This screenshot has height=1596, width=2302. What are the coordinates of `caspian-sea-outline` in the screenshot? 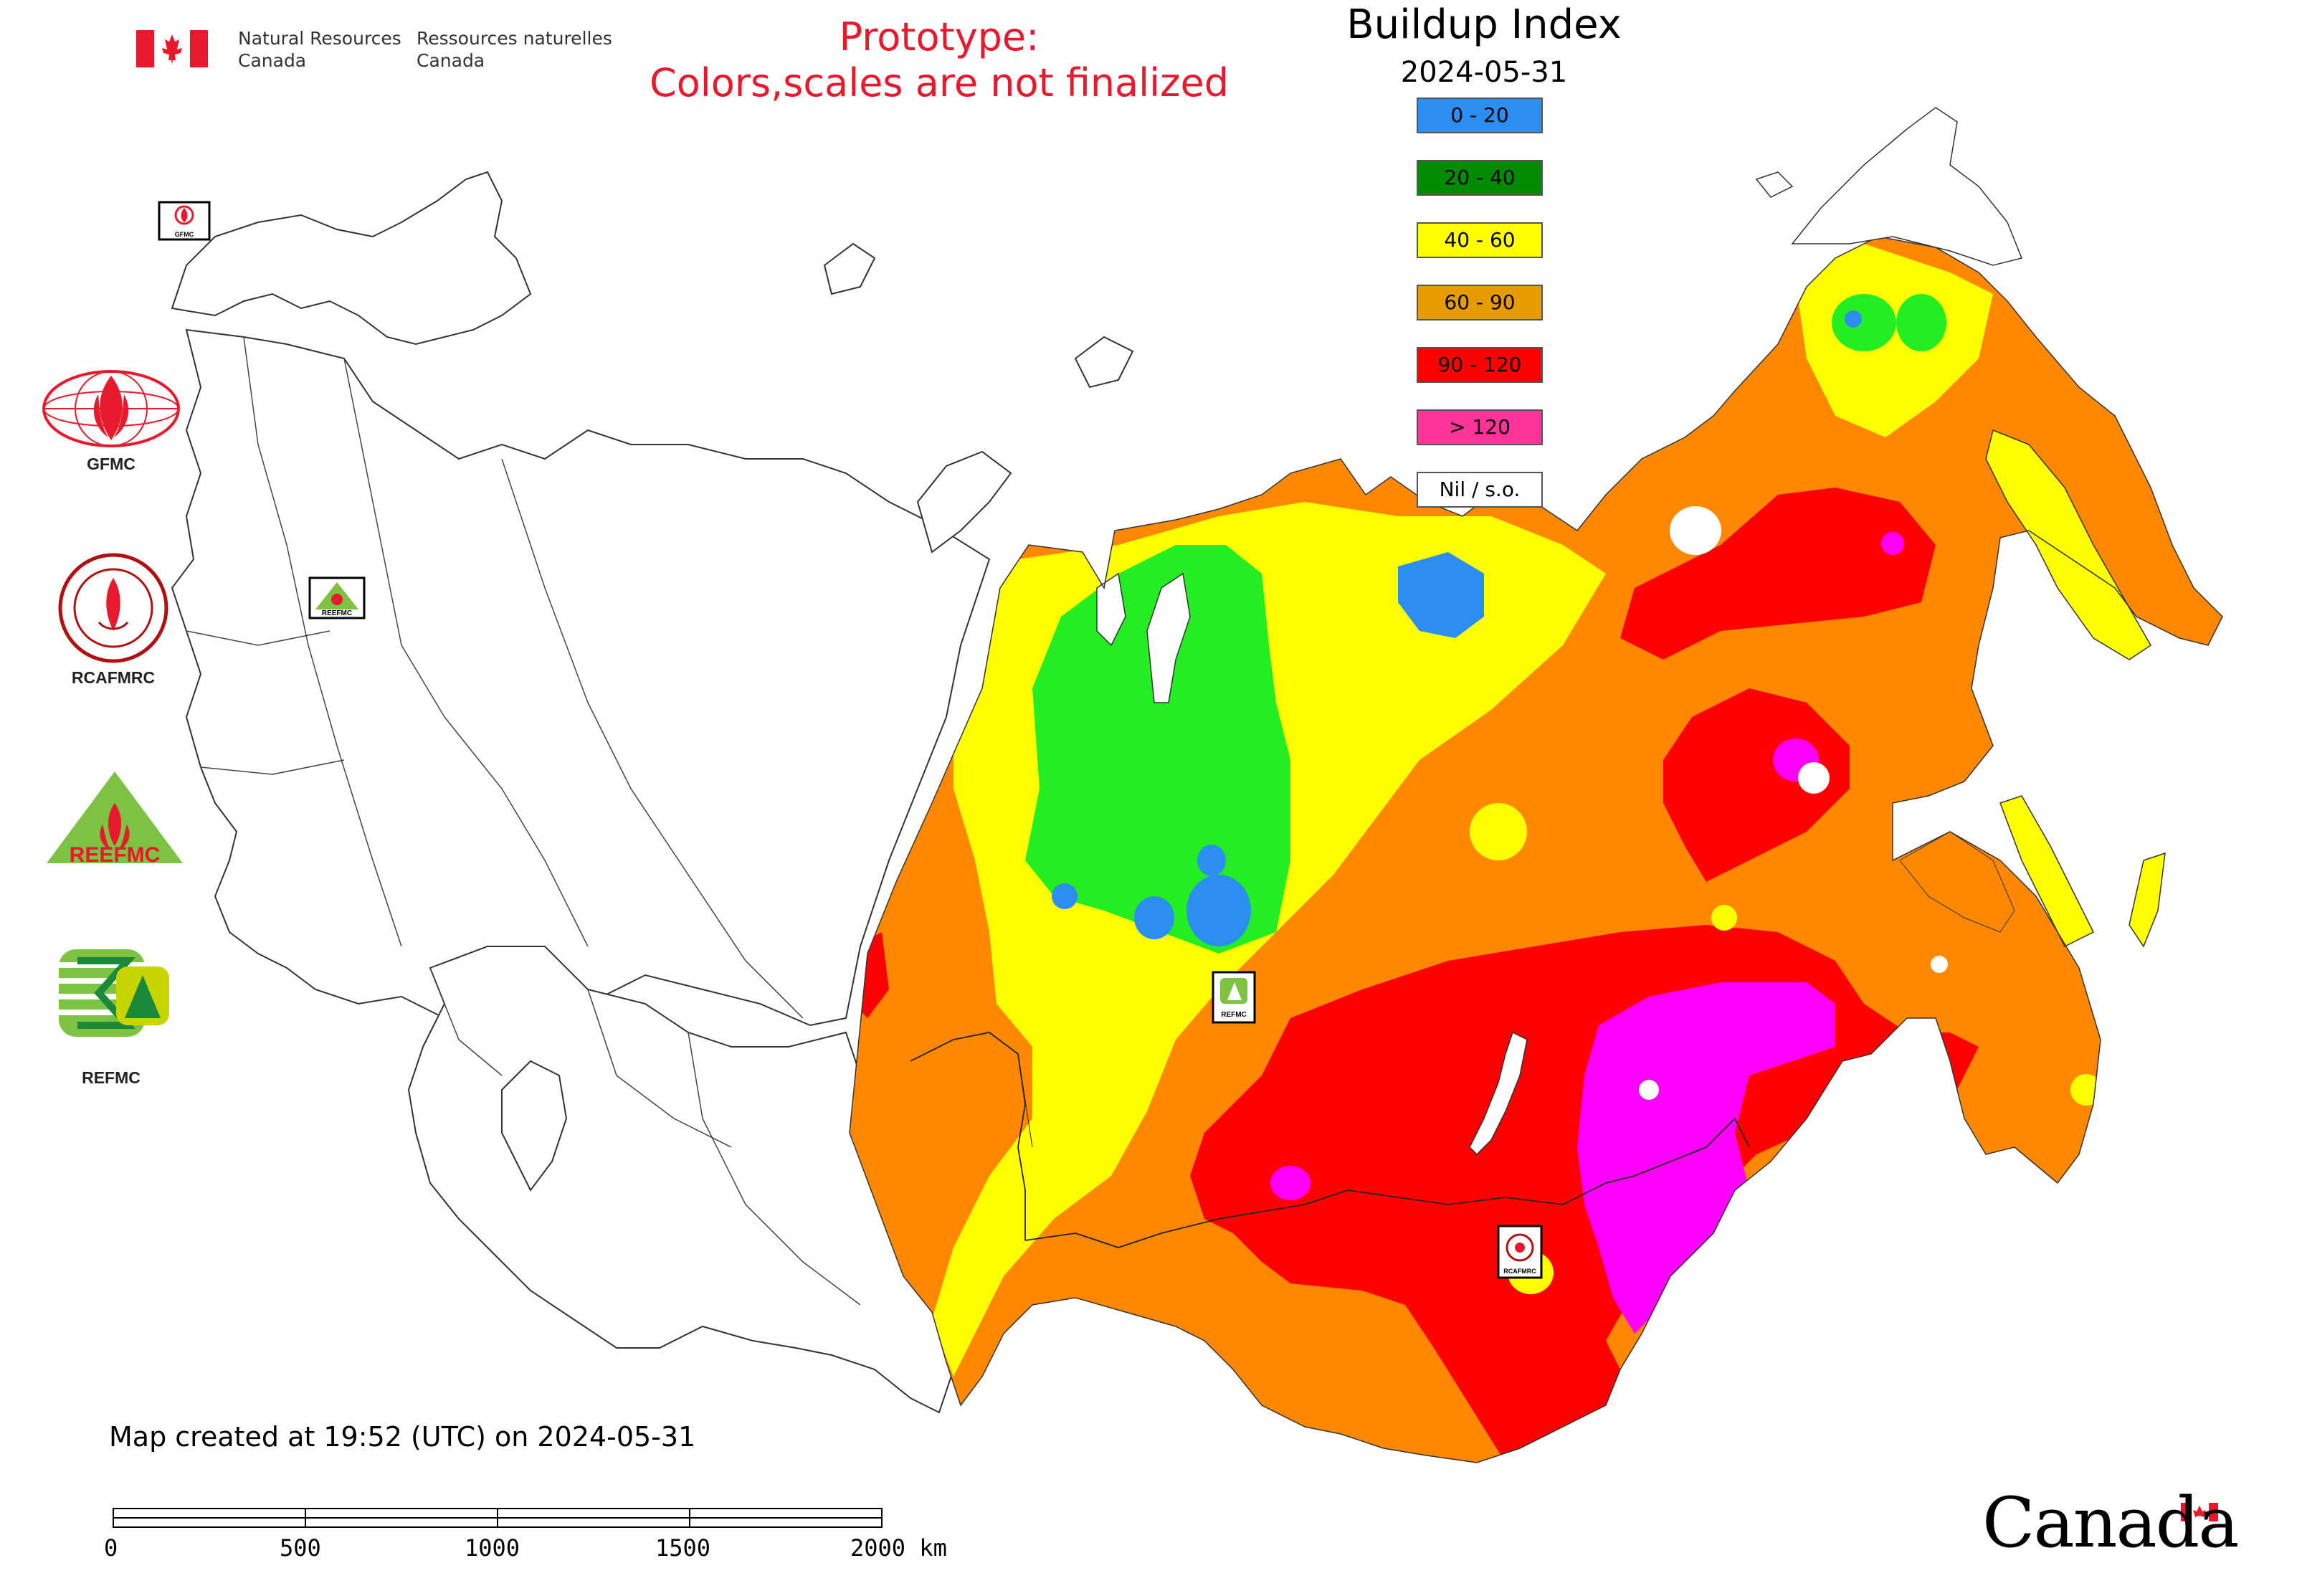 It's located at (534, 1126).